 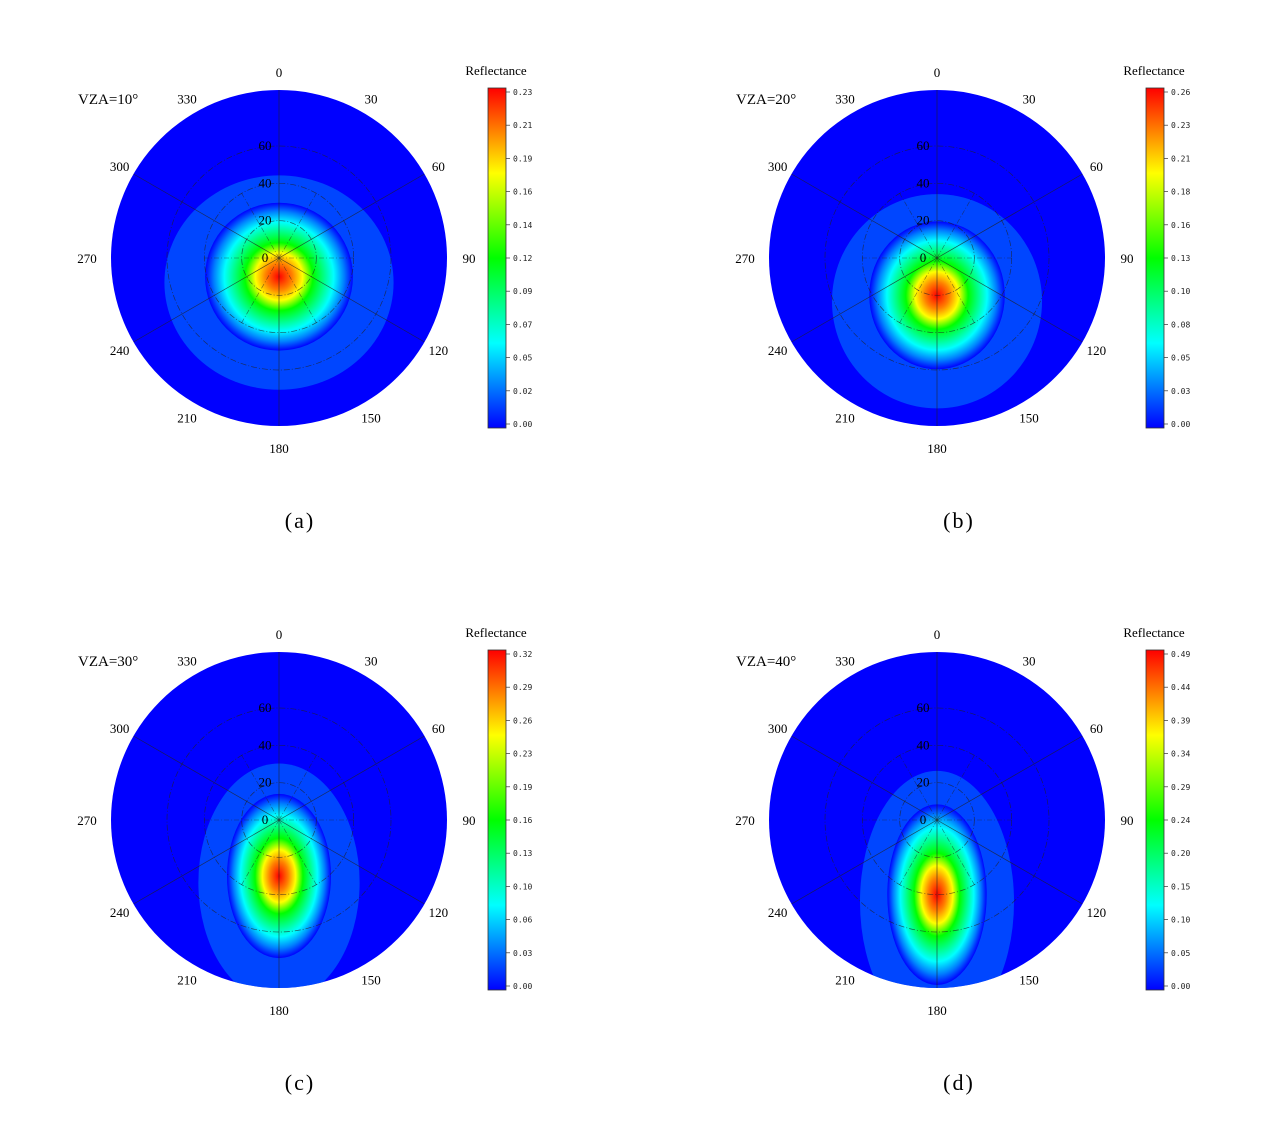 I want to click on colorbar-tick-label: 0.09, so click(x=522, y=291).